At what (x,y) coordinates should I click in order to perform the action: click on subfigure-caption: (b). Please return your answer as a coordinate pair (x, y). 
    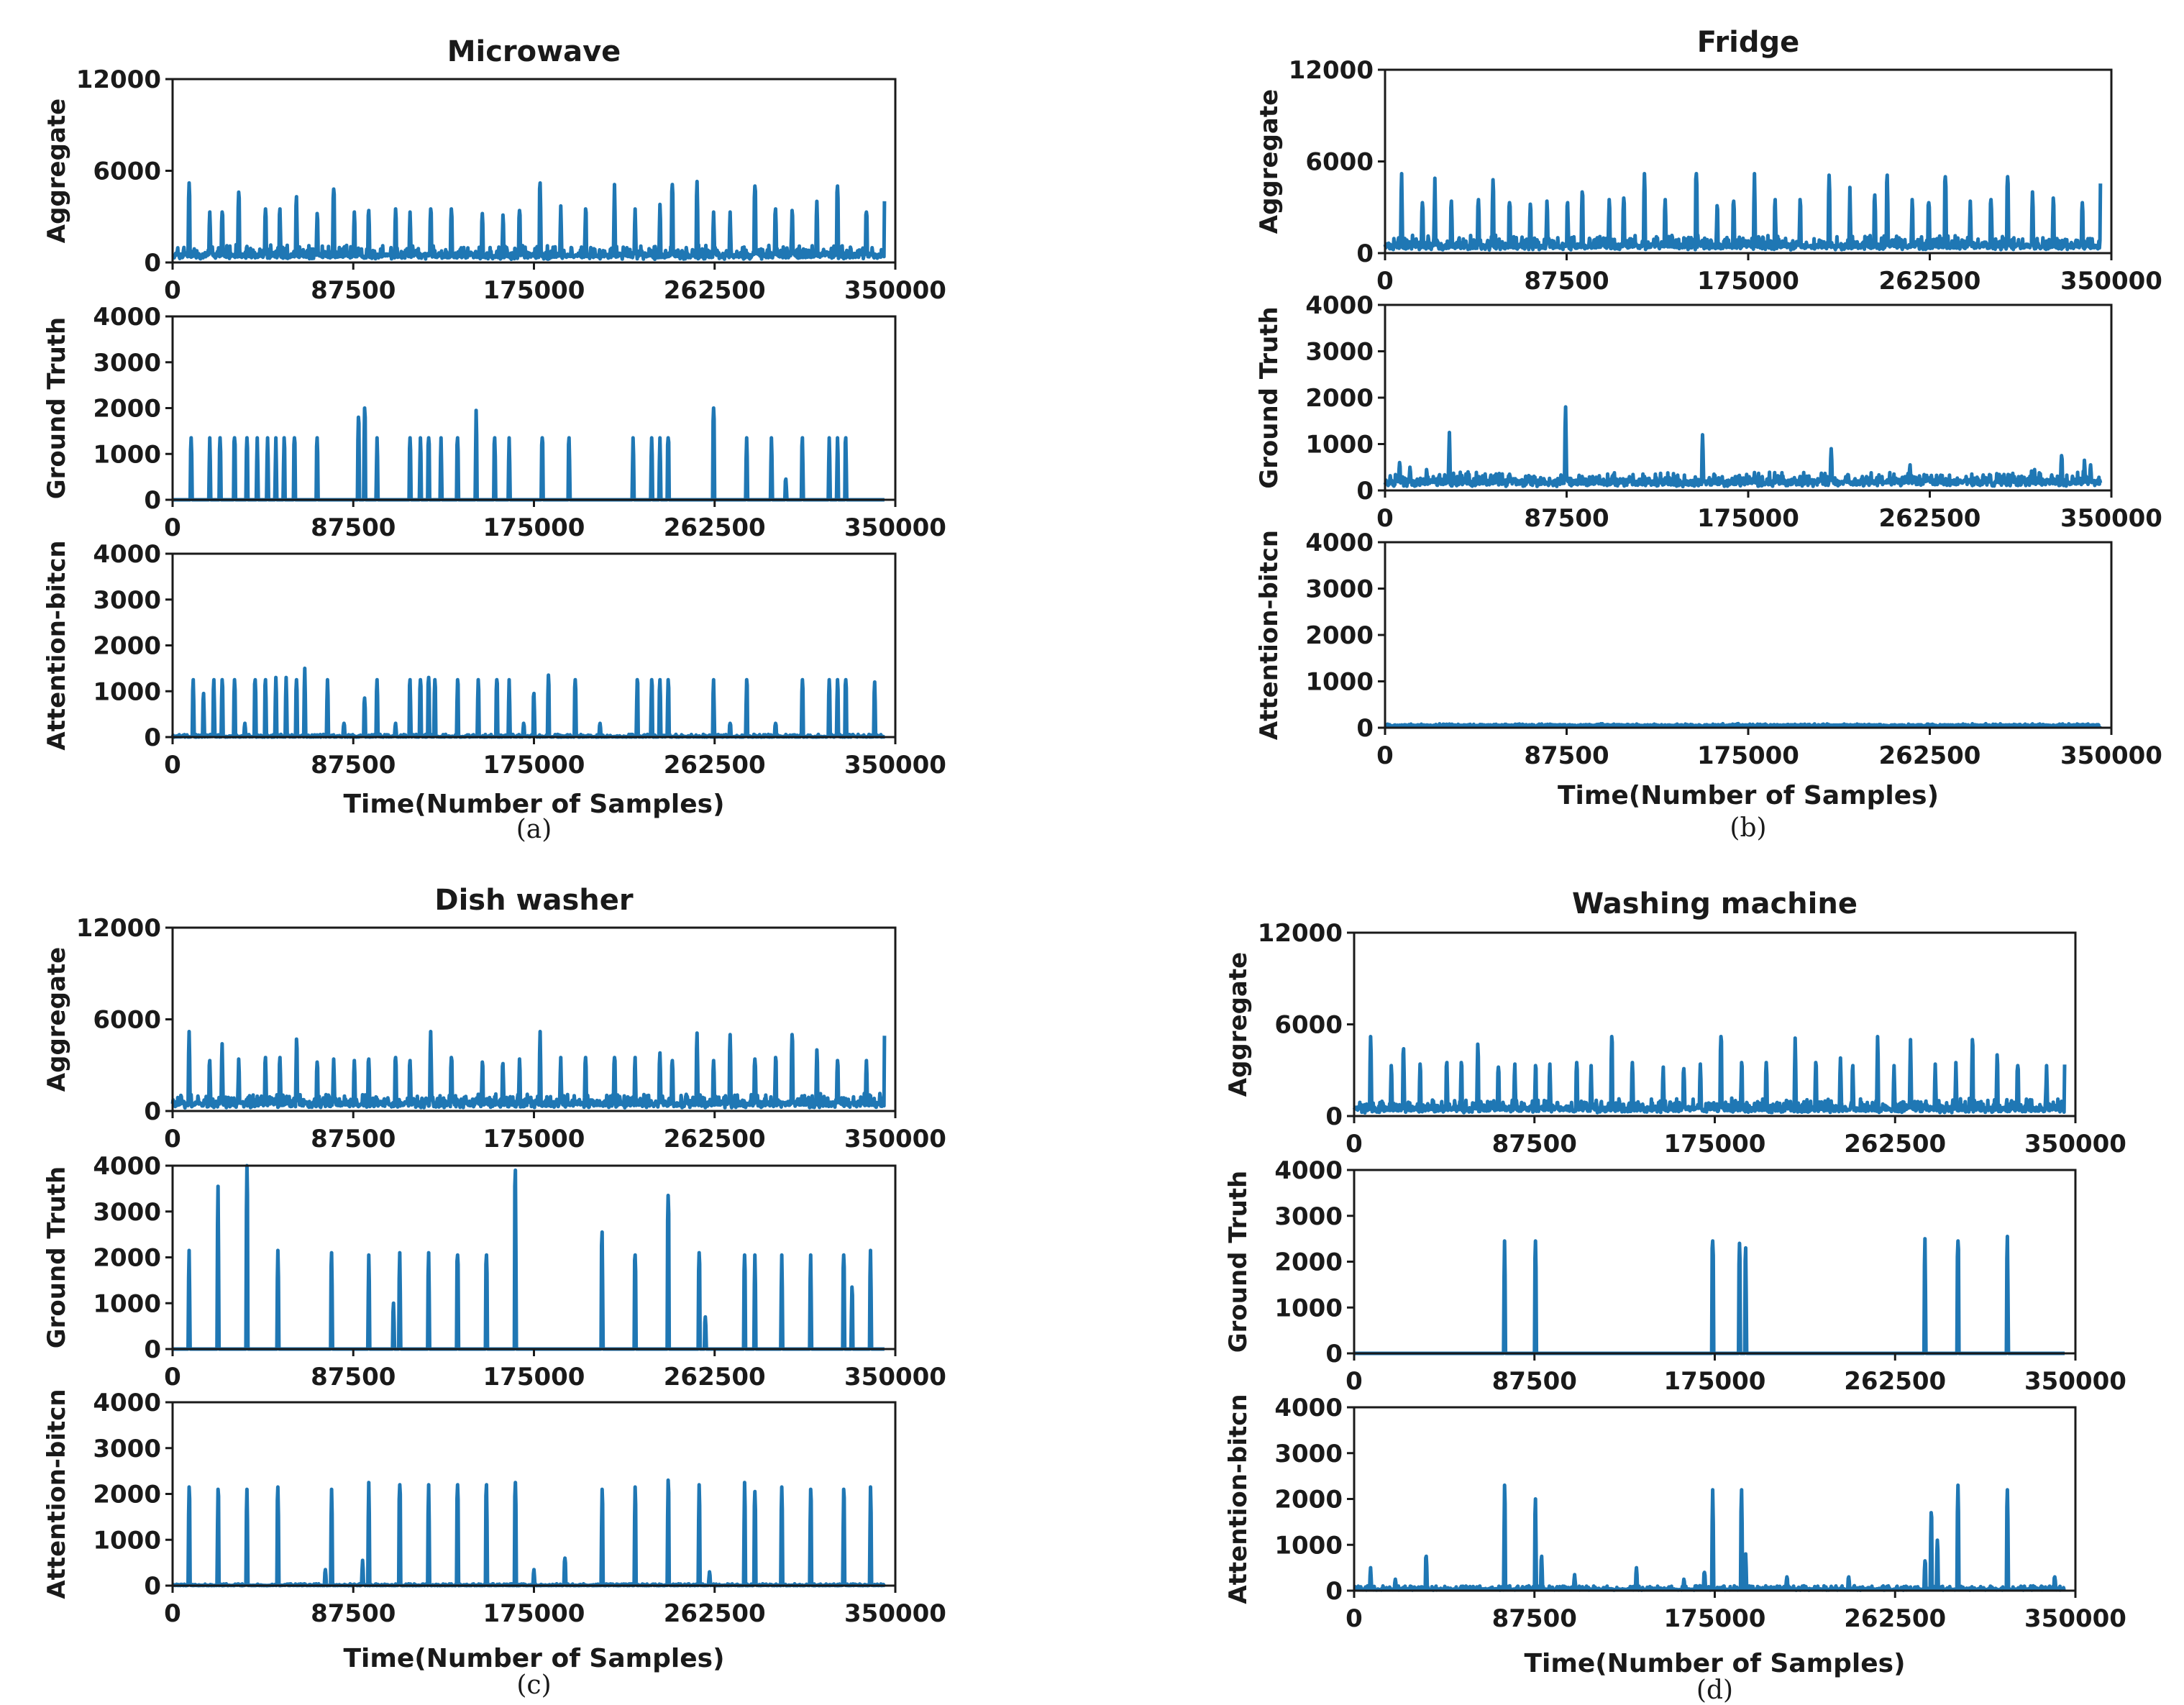
    Looking at the image, I should click on (1748, 828).